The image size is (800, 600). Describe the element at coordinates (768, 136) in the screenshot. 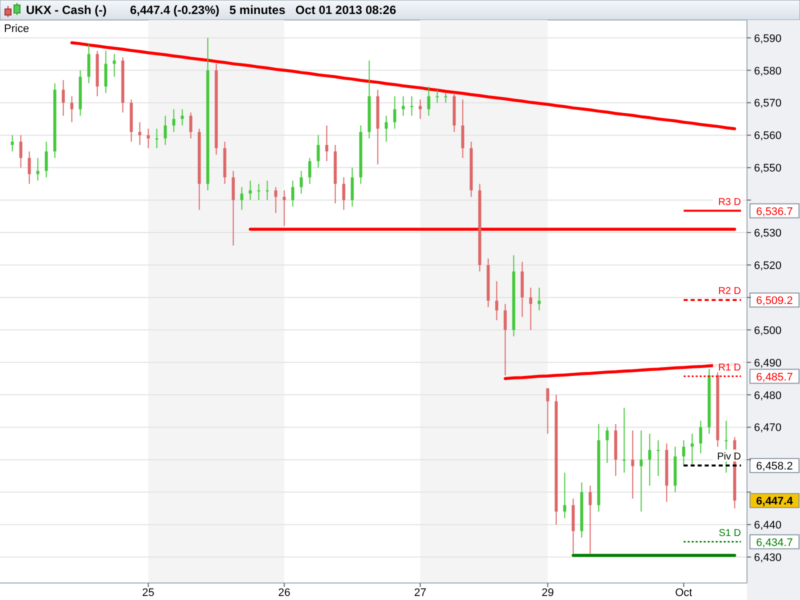

I see `y-tick-label: 6,560` at that location.